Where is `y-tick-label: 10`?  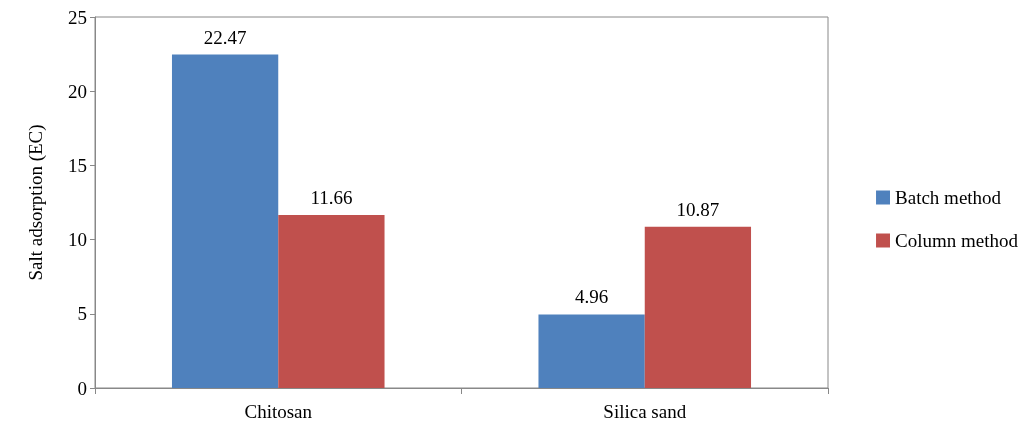
y-tick-label: 10 is located at coordinates (77, 240).